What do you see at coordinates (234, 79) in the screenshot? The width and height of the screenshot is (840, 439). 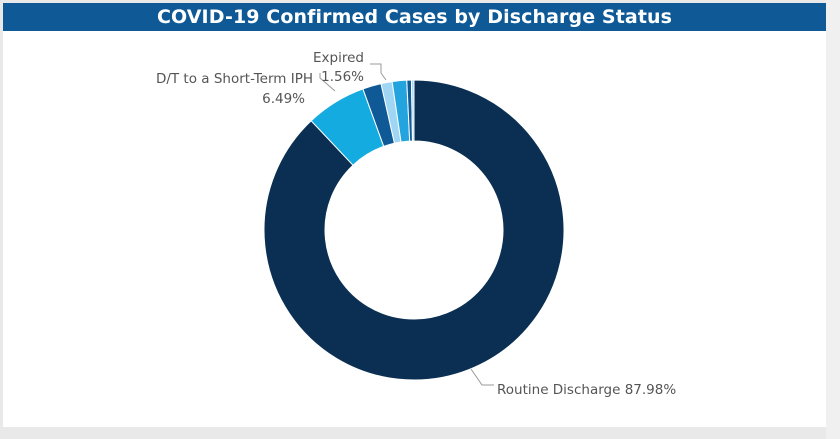 I see `label-dt-name: D/T to a Short-Term IPH` at bounding box center [234, 79].